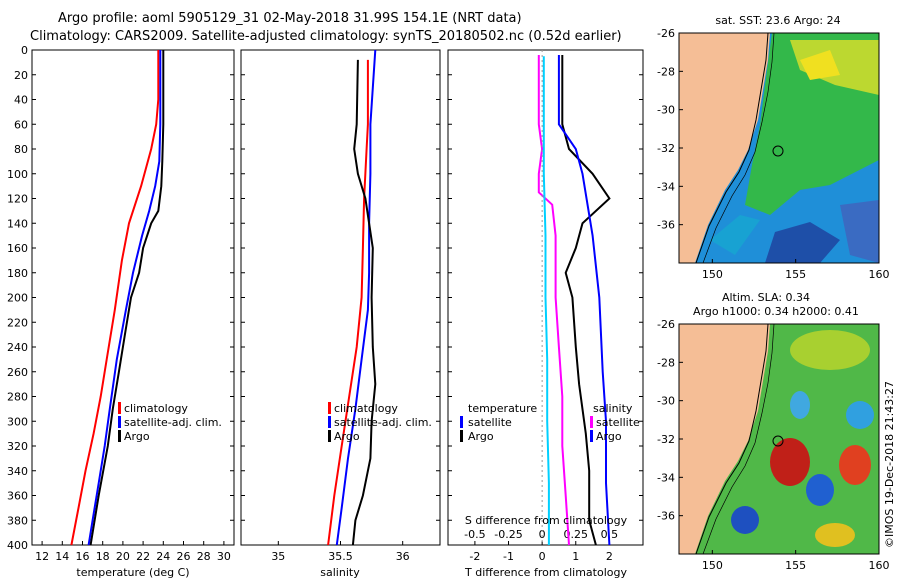  What do you see at coordinates (119, 422) in the screenshot?
I see `legend-swatch-satellite` at bounding box center [119, 422].